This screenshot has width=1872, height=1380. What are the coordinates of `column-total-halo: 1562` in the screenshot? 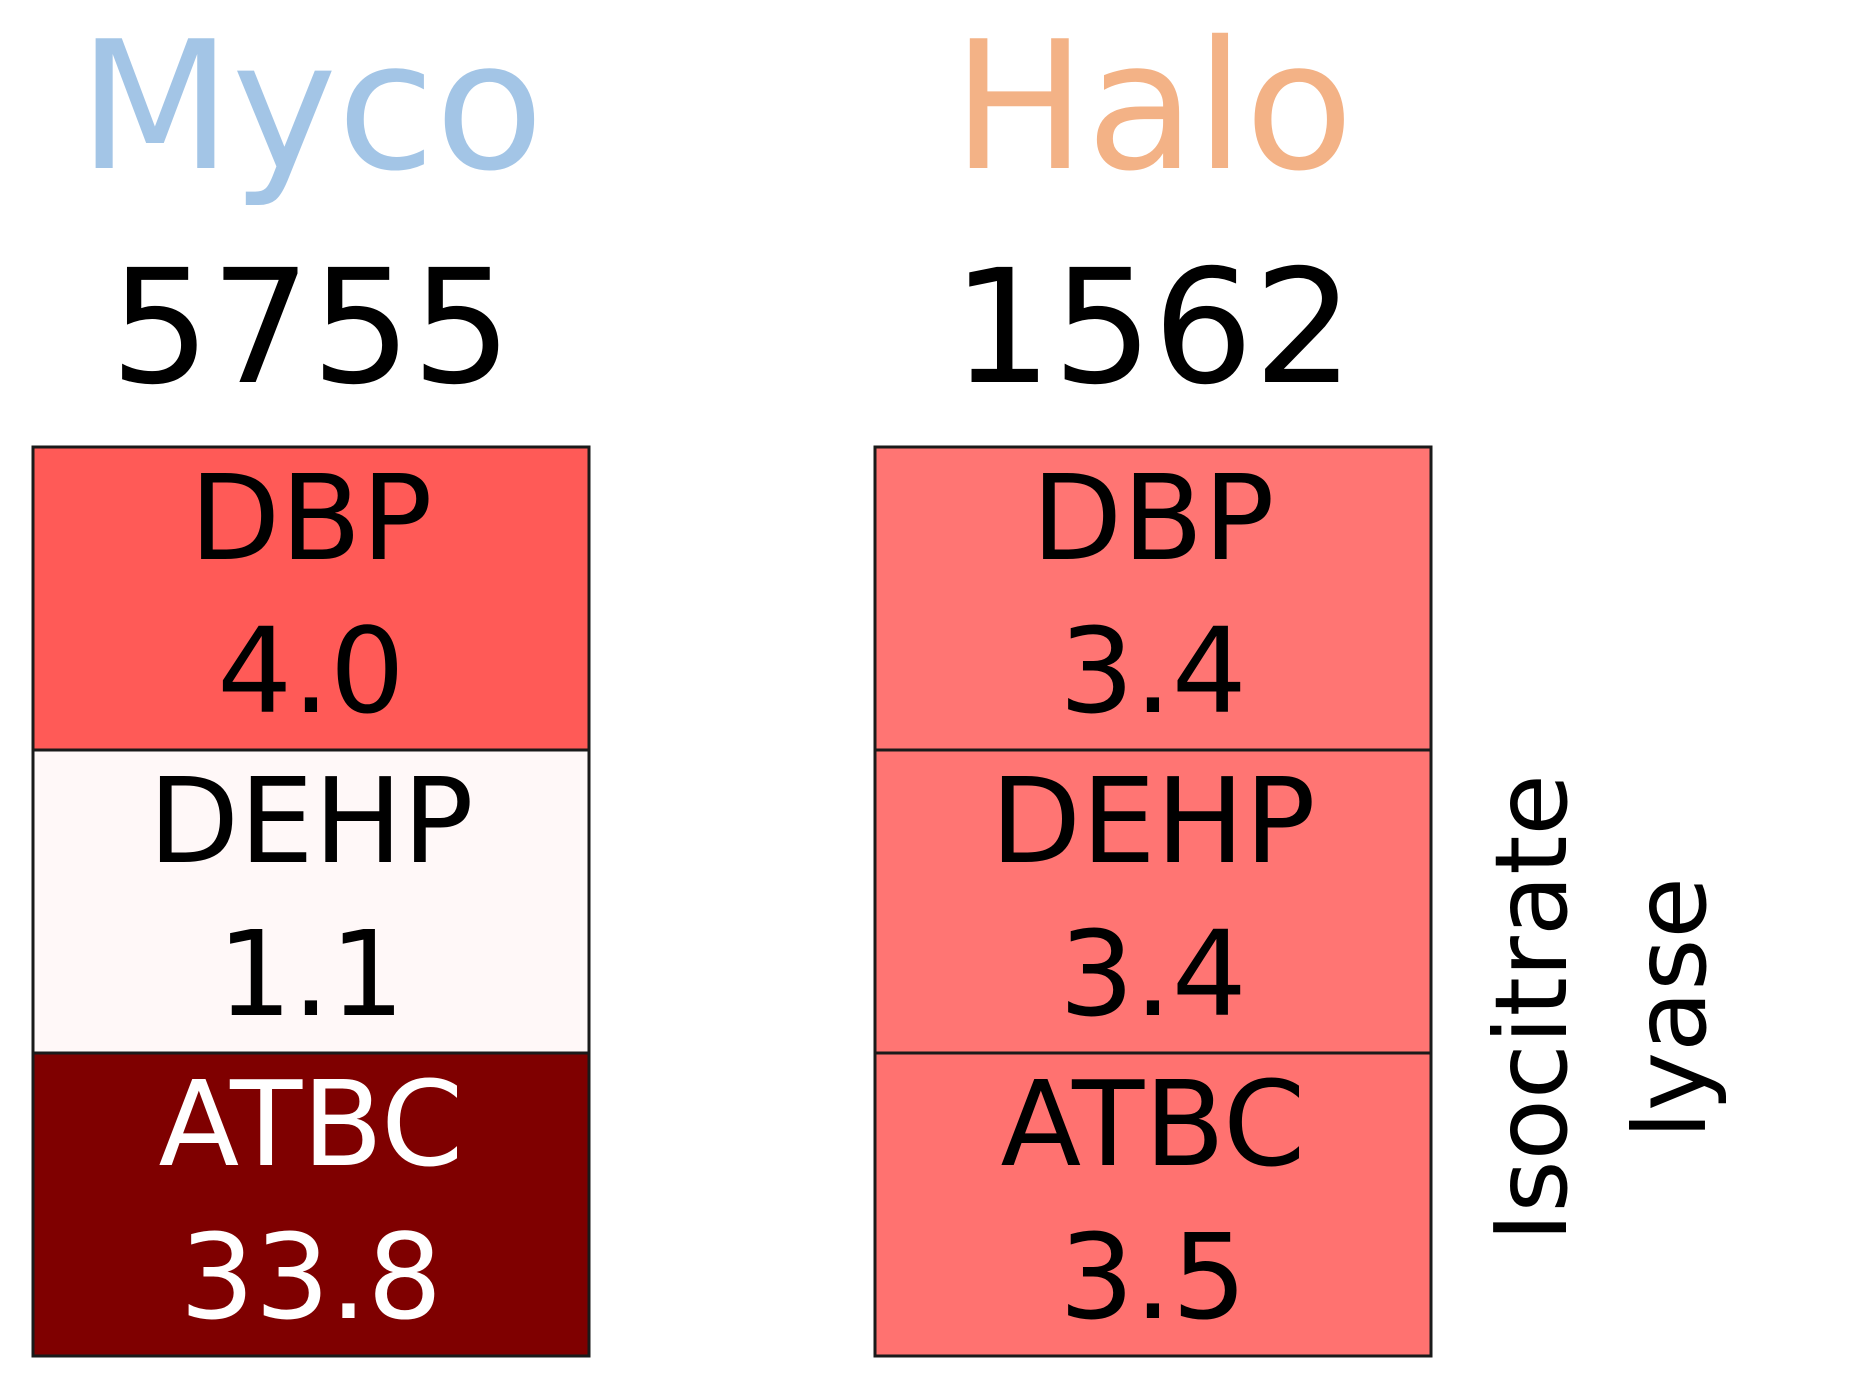 It's located at (1153, 328).